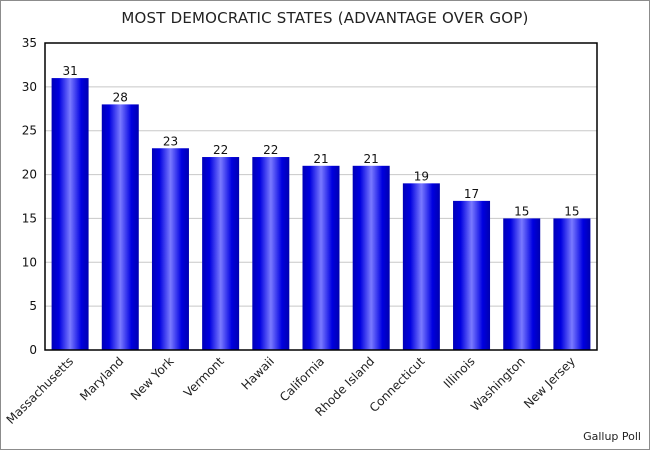  What do you see at coordinates (33, 350) in the screenshot?
I see `y-tick-label: 0` at bounding box center [33, 350].